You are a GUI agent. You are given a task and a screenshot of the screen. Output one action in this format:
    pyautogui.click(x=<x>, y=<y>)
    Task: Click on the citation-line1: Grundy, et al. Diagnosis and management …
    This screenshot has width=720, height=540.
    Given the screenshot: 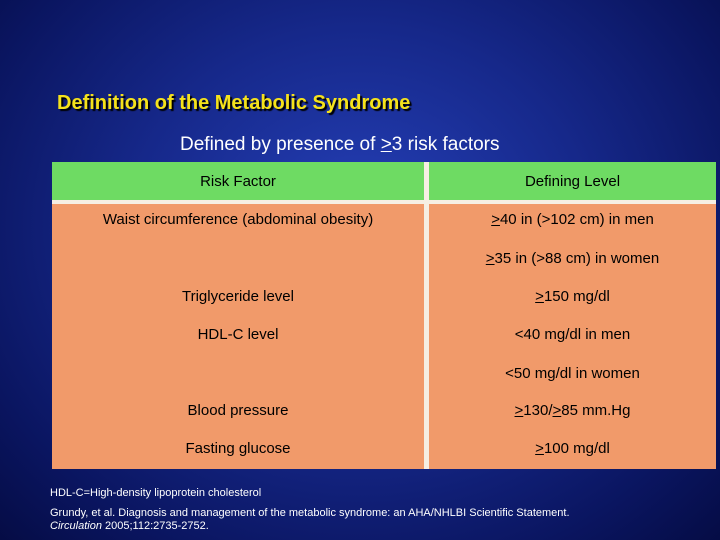 What is the action you would take?
    pyautogui.click(x=310, y=513)
    